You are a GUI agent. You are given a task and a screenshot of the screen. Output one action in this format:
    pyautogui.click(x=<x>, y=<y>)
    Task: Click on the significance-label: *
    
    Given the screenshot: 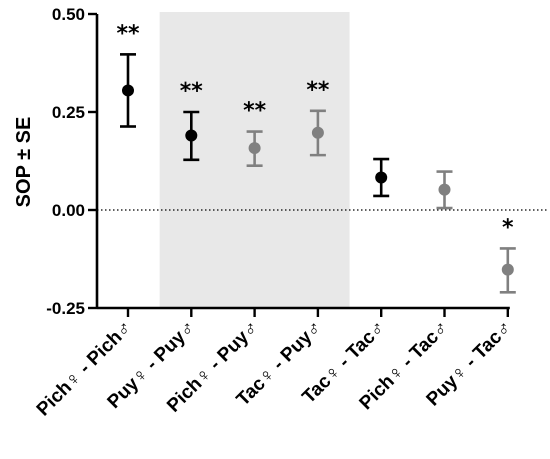 What is the action you would take?
    pyautogui.click(x=508, y=227)
    